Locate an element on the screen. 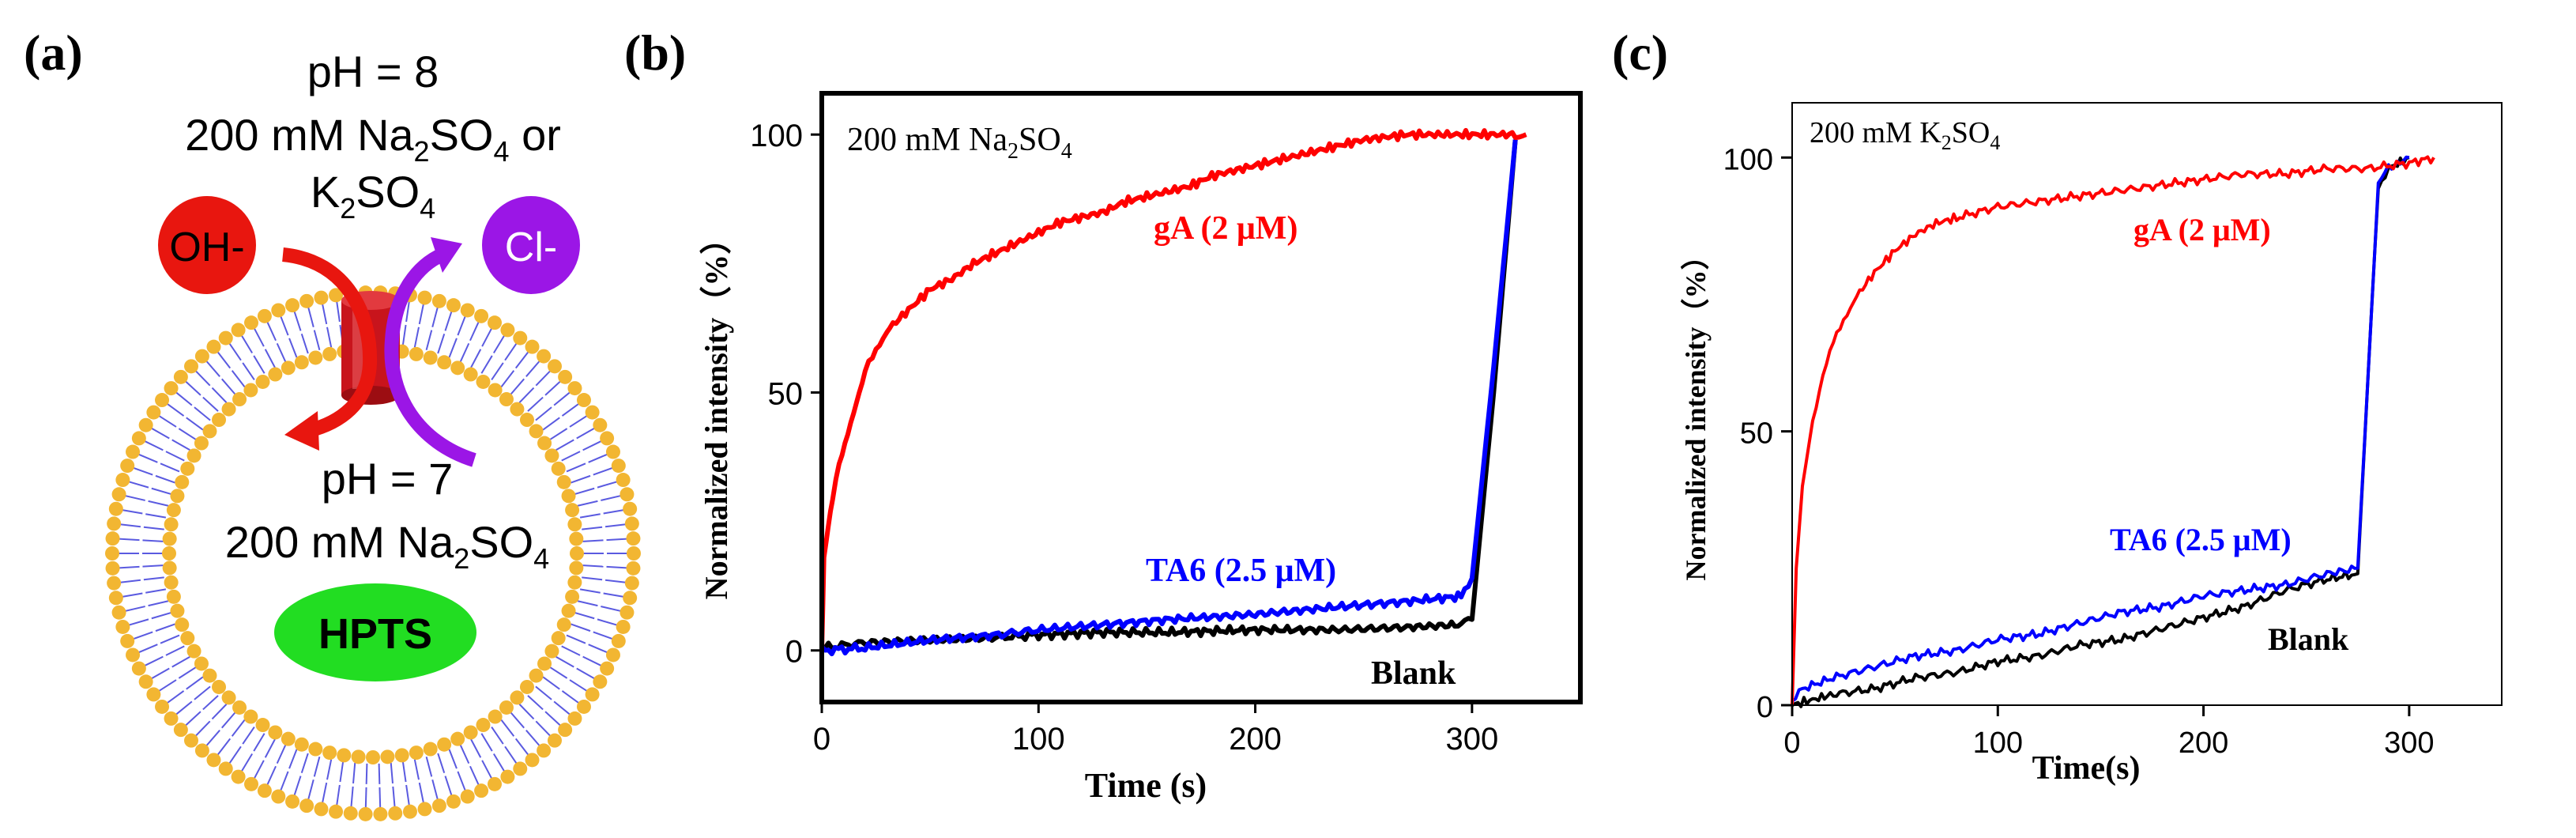  chart-b-label-ga: gA (2 μM) is located at coordinates (1225, 228).